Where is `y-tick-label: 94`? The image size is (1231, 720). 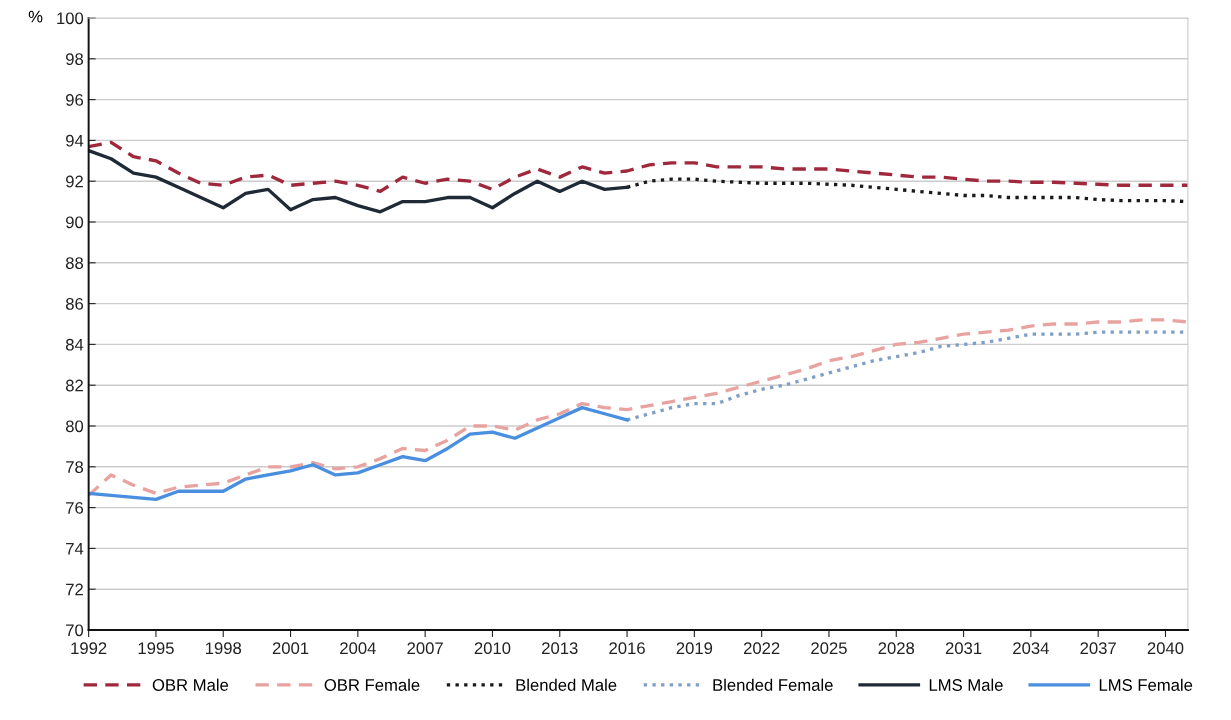 y-tick-label: 94 is located at coordinates (75, 140).